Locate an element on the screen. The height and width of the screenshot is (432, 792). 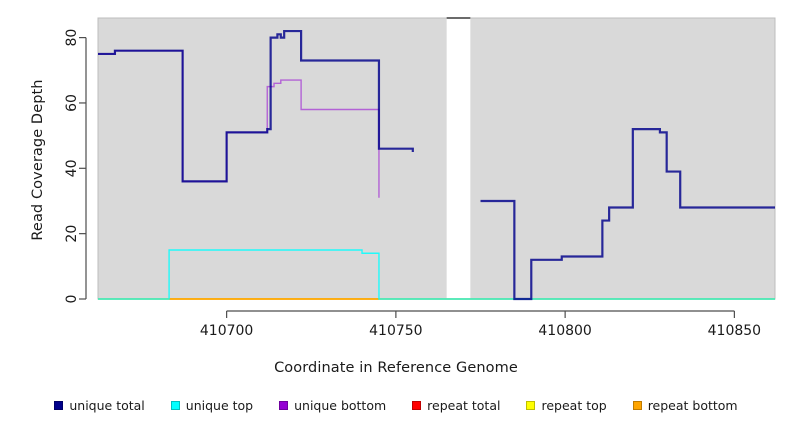
x-tick-label: 410750 is located at coordinates (395, 331).